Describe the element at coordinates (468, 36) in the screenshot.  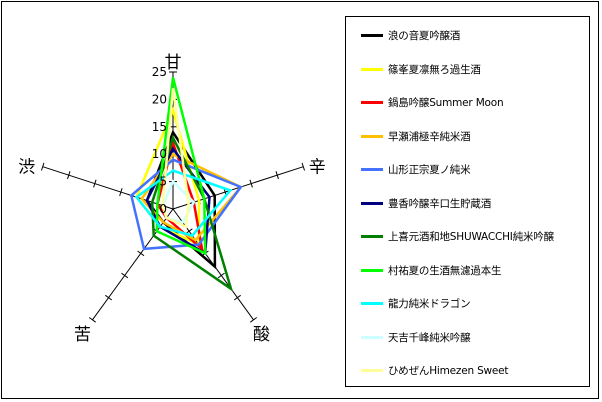
I see `legend-item: 浪の音夏吟醸酒` at that location.